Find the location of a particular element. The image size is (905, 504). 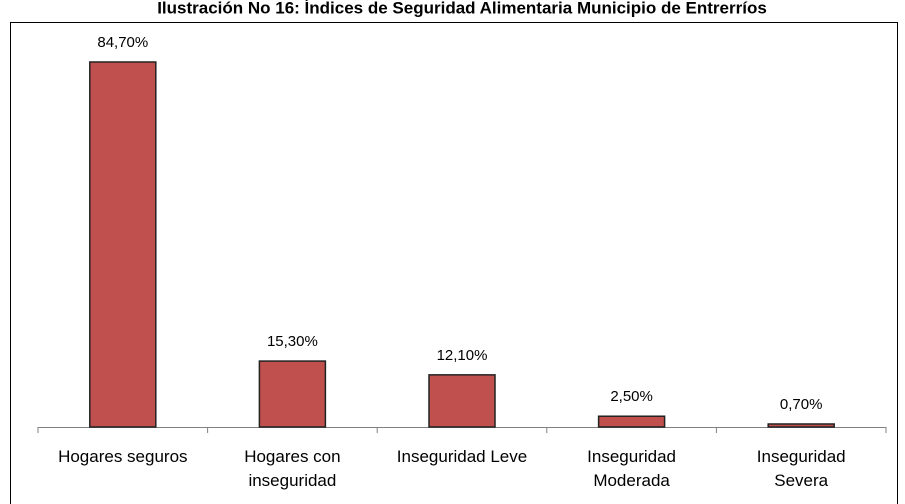

x-tick-label: Inseguridad Moderada is located at coordinates (631, 468).